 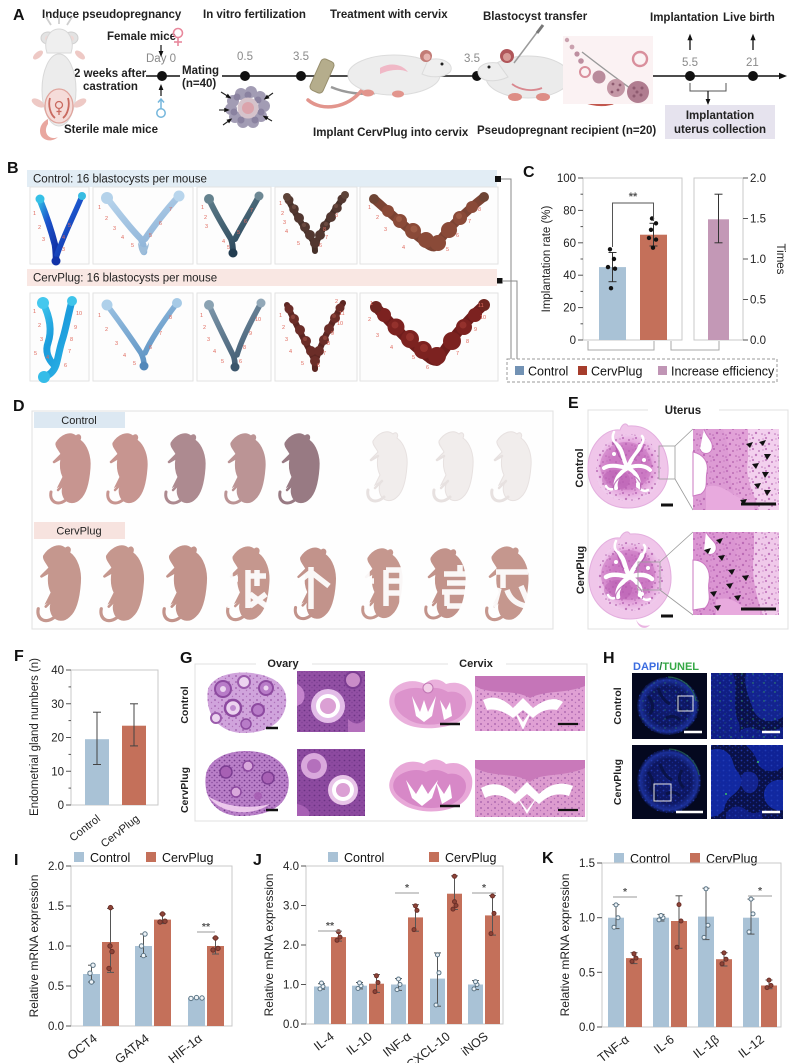 I want to click on svg-text: TNF-α, so click(x=613, y=1047).